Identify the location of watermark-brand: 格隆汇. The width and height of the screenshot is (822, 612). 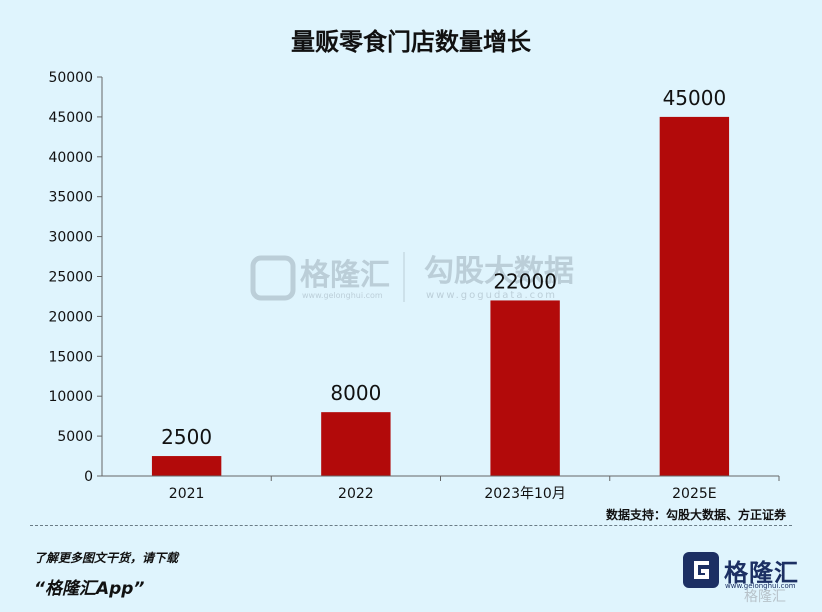
(345, 275).